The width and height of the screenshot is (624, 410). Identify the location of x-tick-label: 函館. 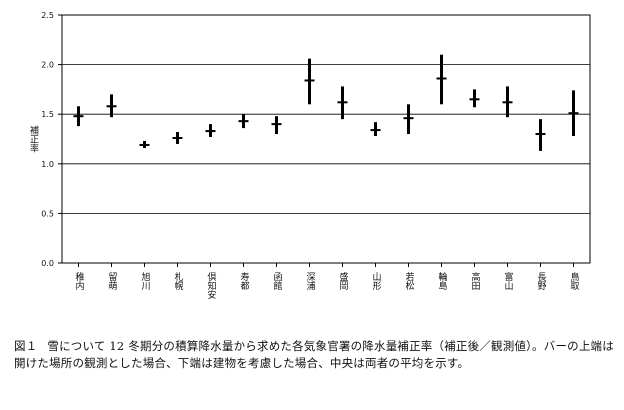
(277, 281).